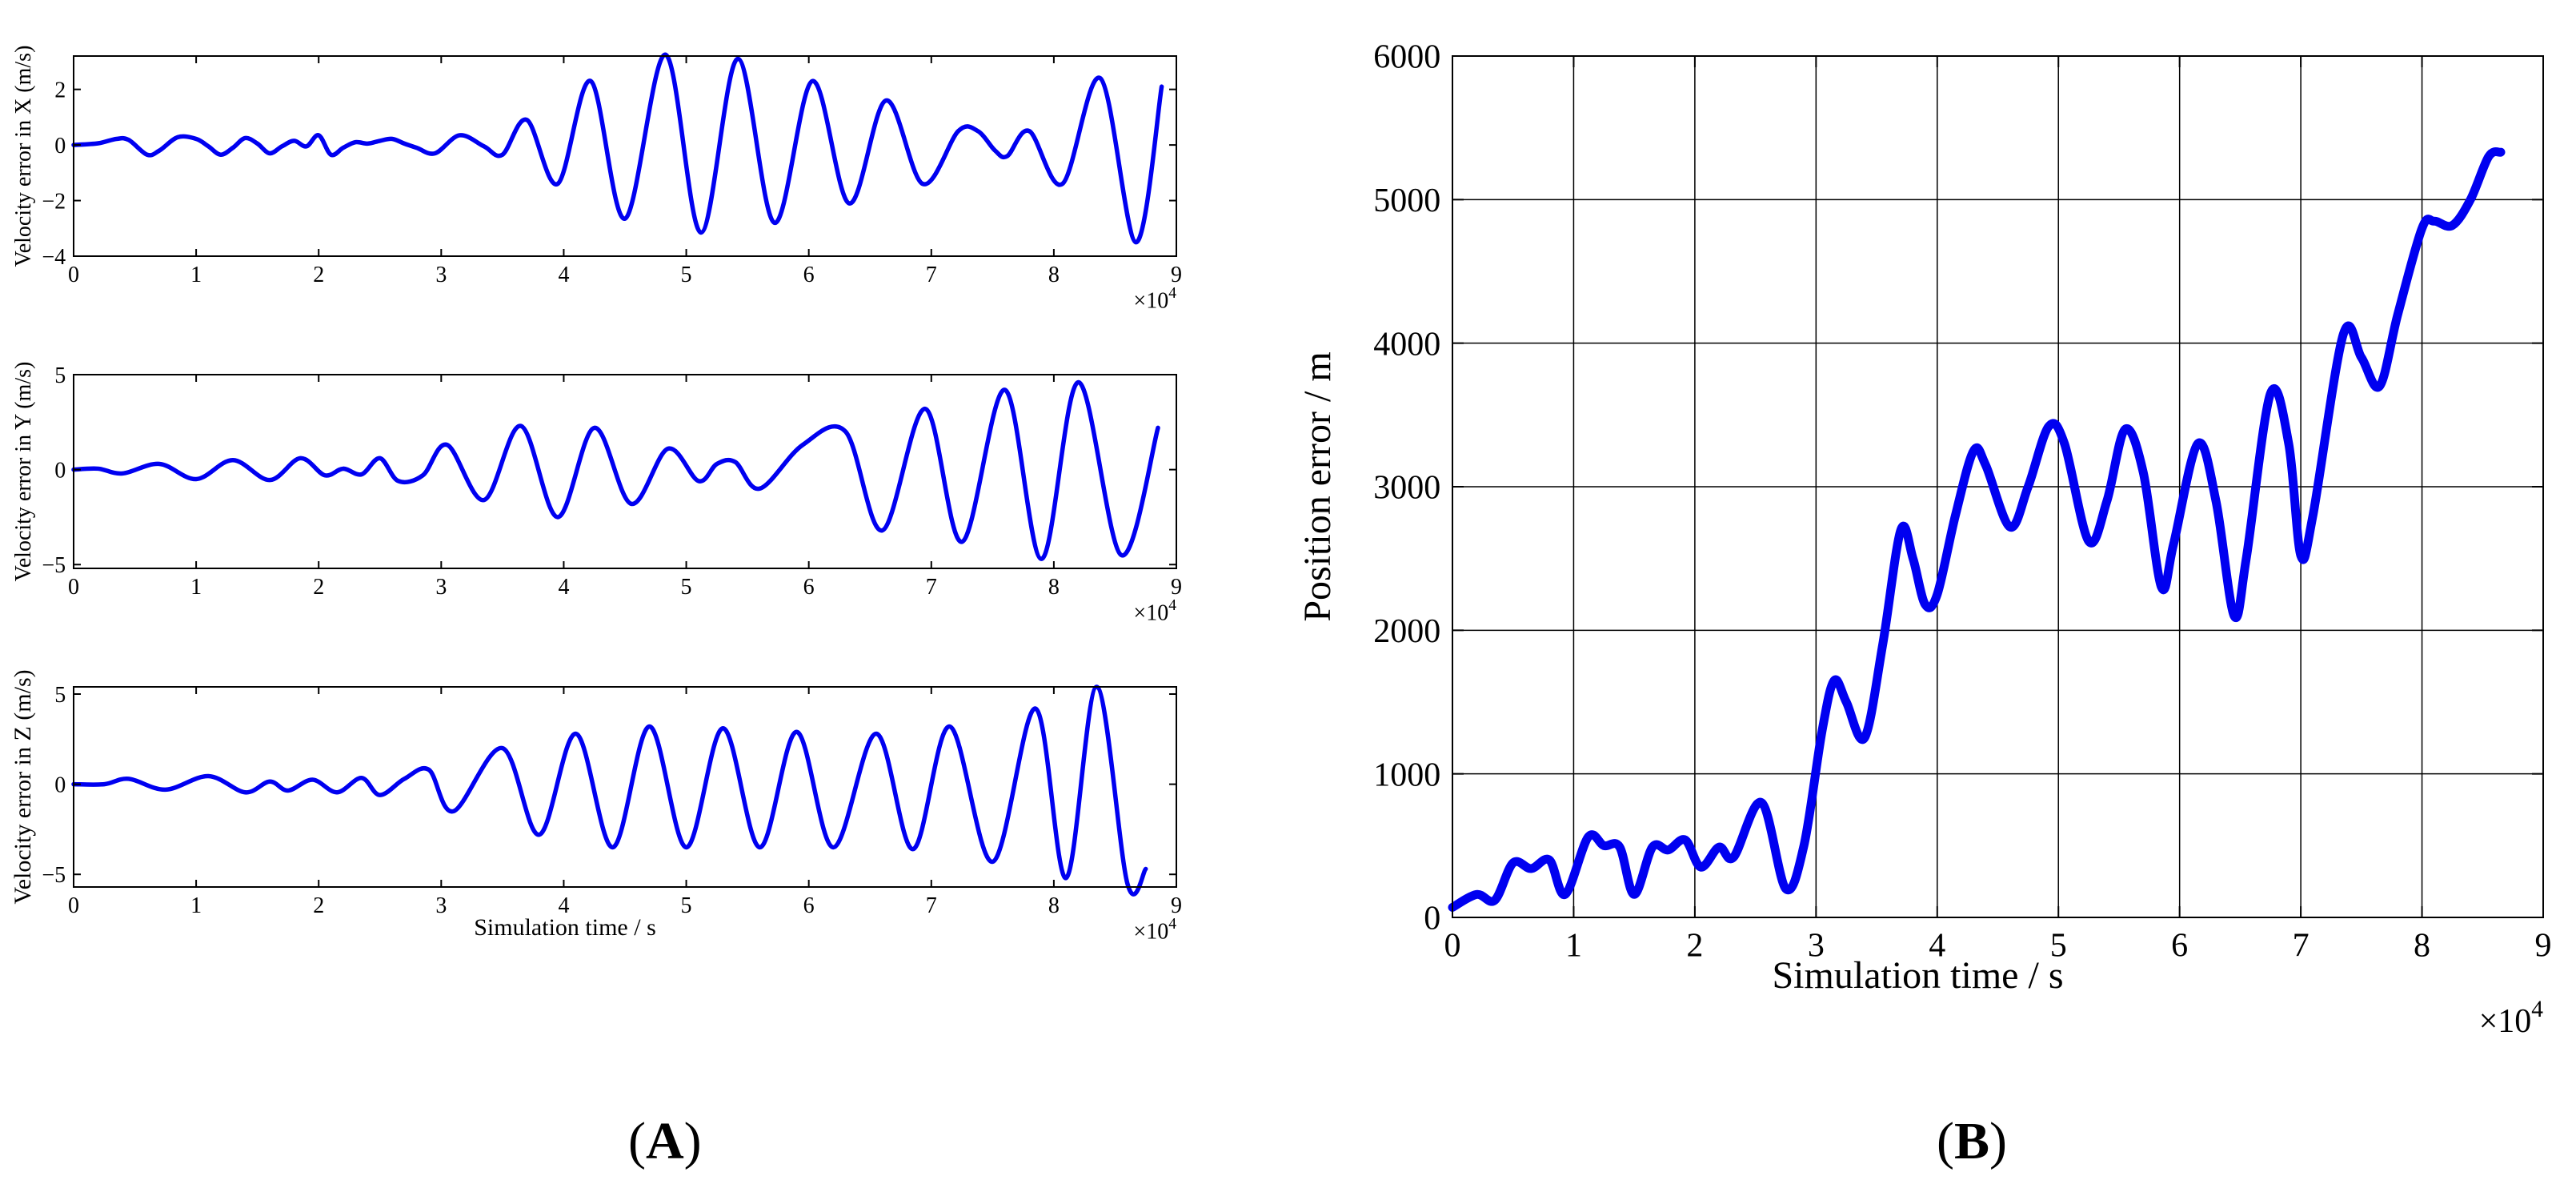  I want to click on panel-a-letter: A, so click(664, 1141).